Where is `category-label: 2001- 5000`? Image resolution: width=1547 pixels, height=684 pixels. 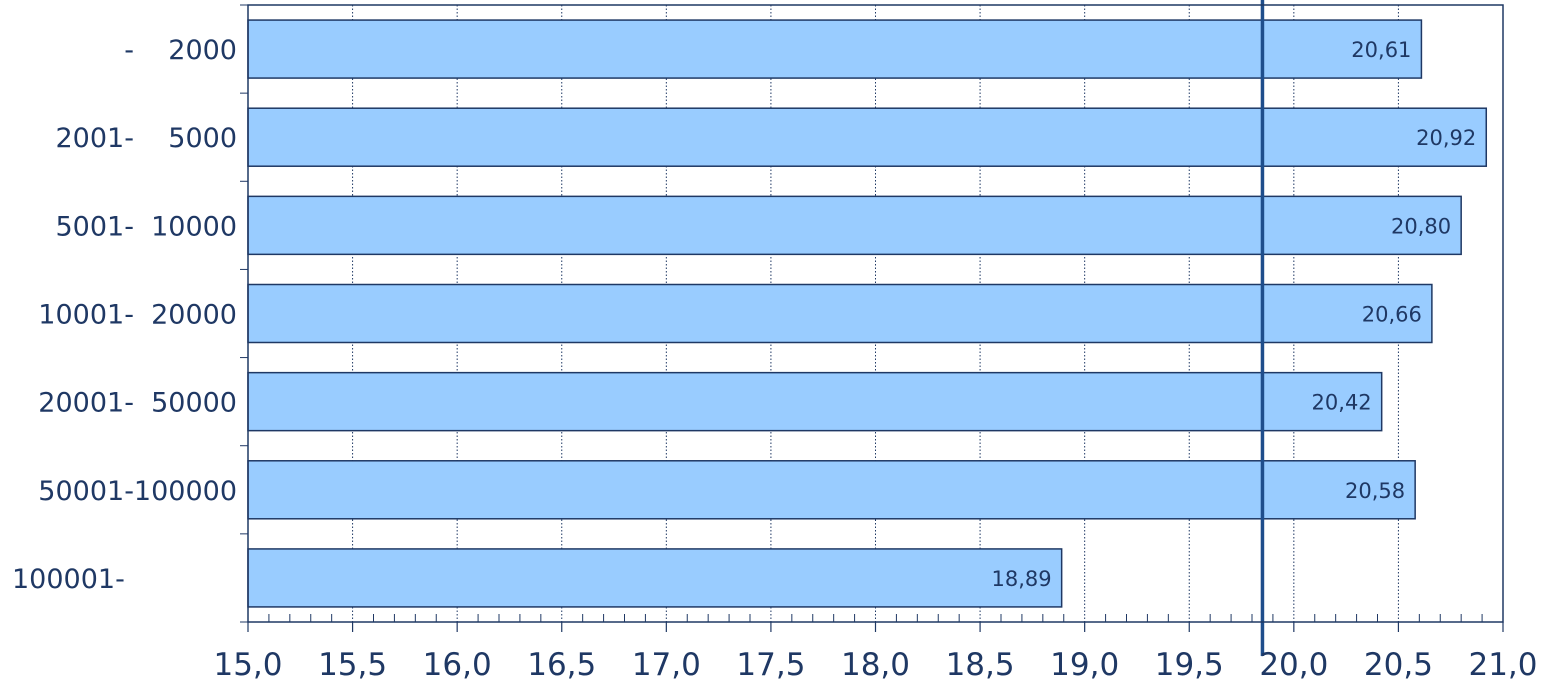 category-label: 2001- 5000 is located at coordinates (147, 138).